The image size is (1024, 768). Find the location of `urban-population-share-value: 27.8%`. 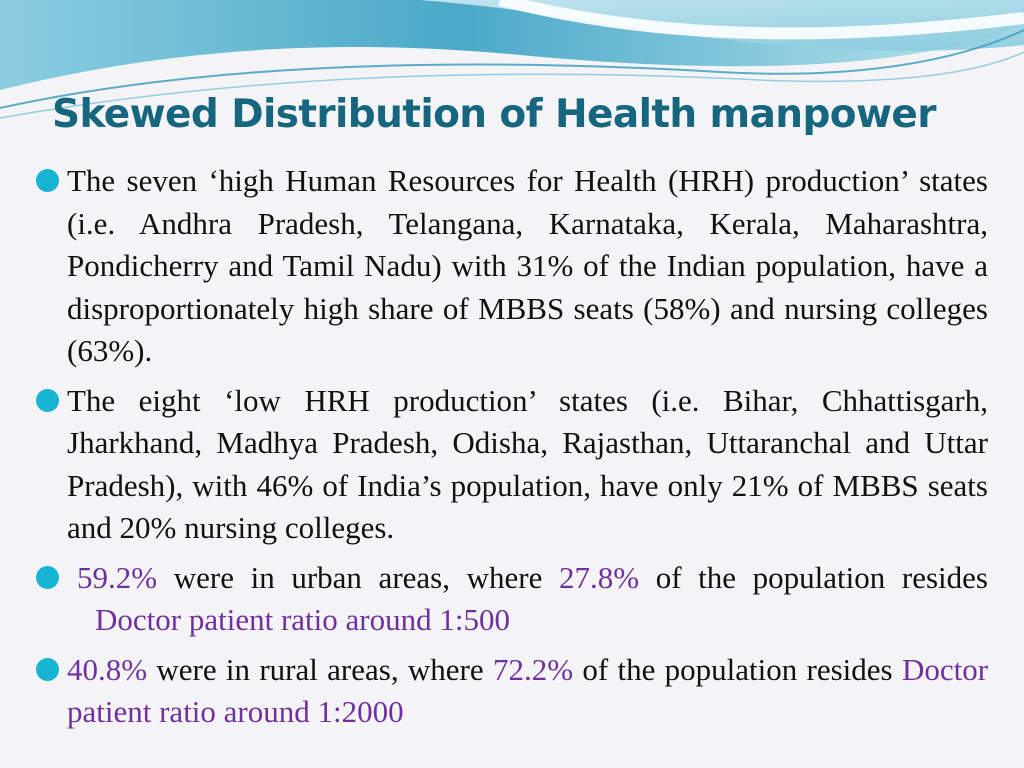

urban-population-share-value: 27.8% is located at coordinates (599, 577).